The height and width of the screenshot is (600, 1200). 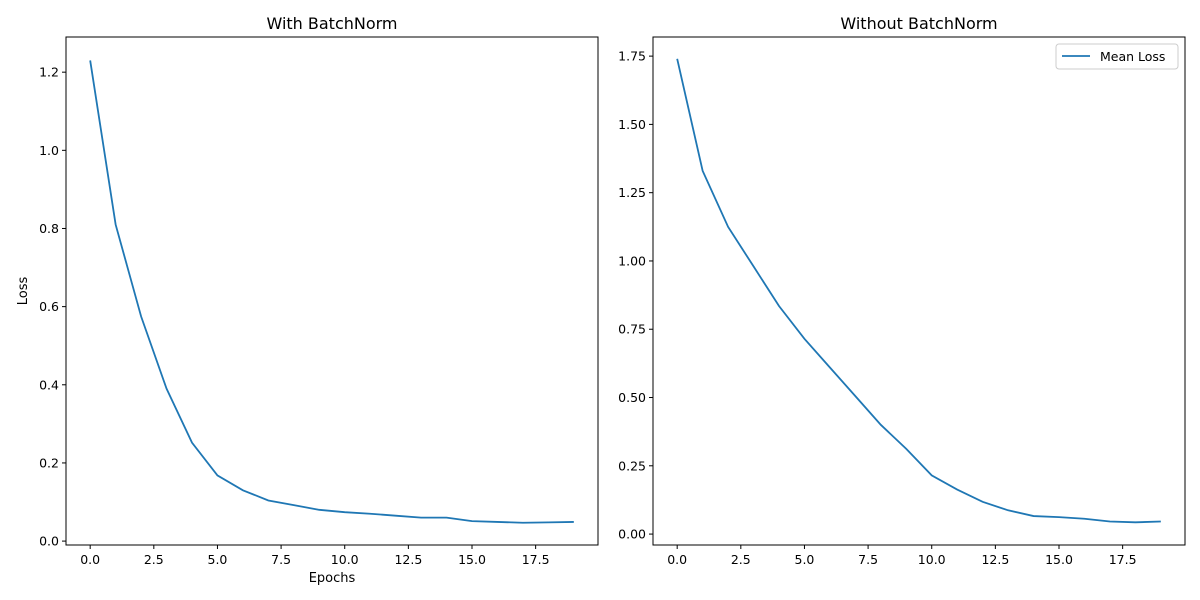 What do you see at coordinates (632, 260) in the screenshot?
I see `y-tick-label: 1.00` at bounding box center [632, 260].